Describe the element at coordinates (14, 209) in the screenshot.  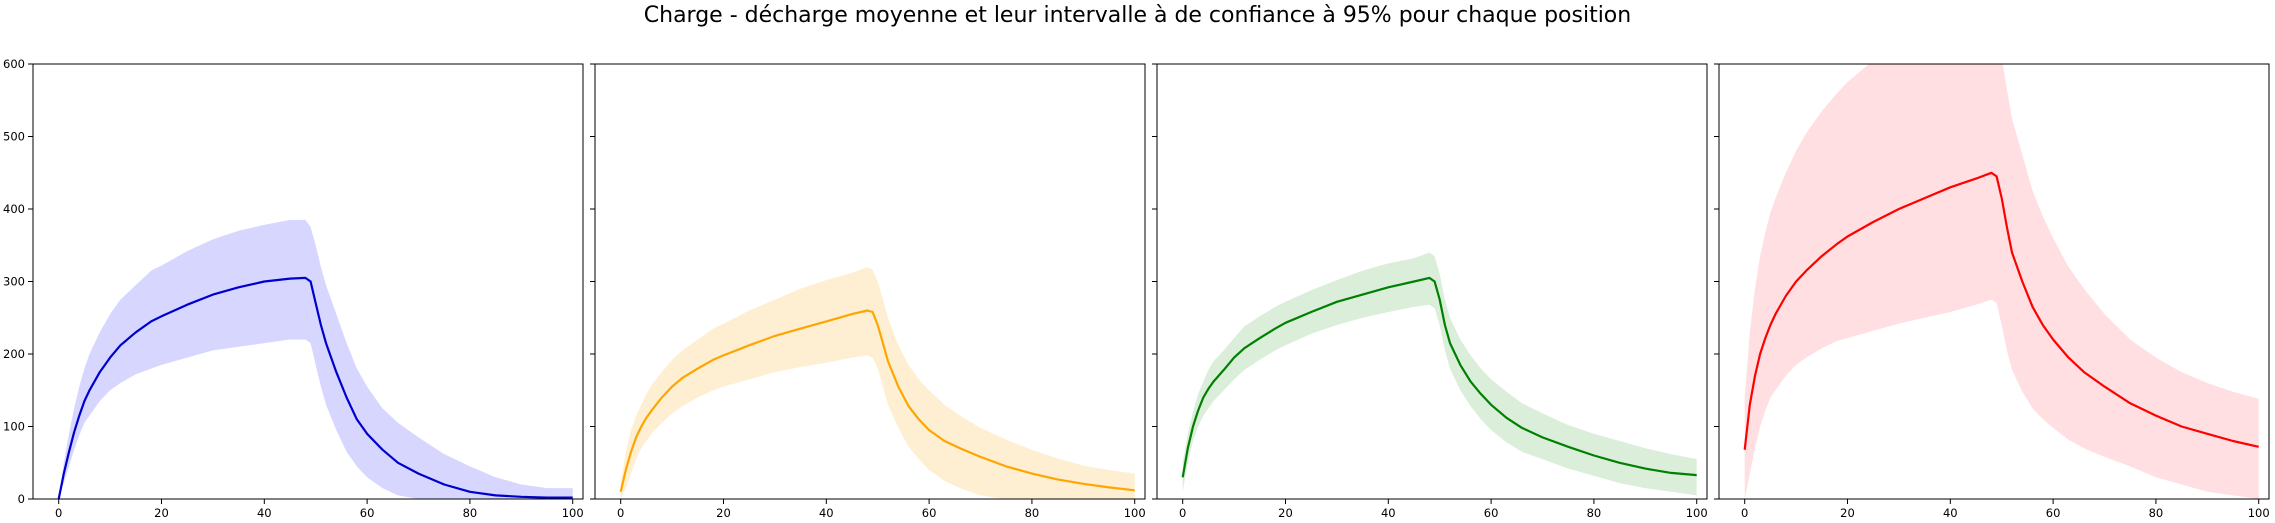
I see `y-tick-label: 400` at that location.